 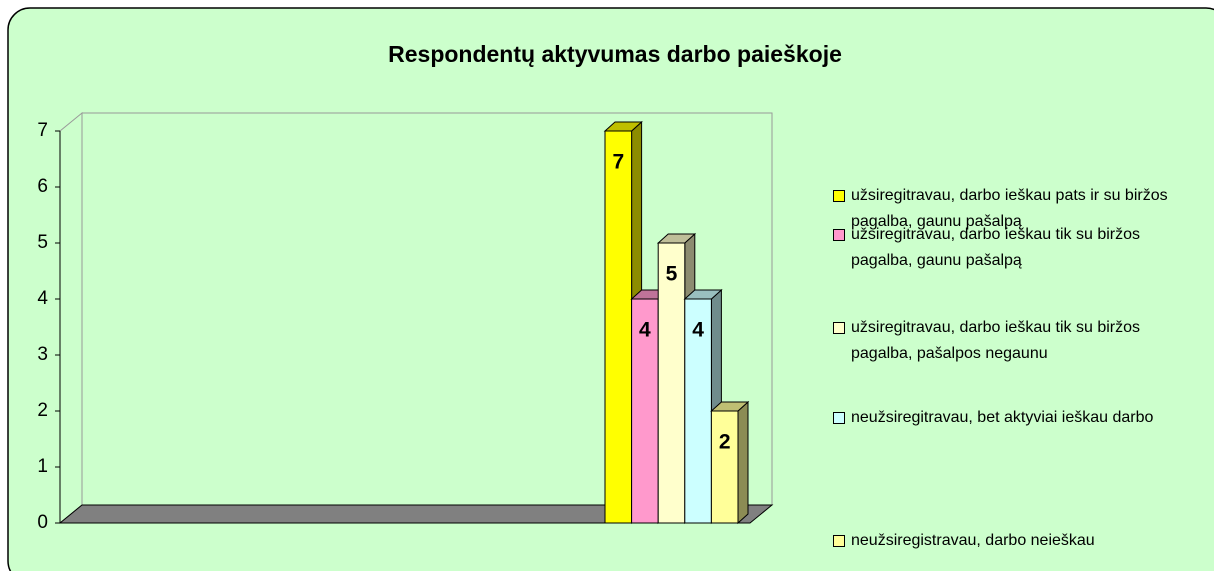 I want to click on data-label: 7, so click(x=618, y=162).